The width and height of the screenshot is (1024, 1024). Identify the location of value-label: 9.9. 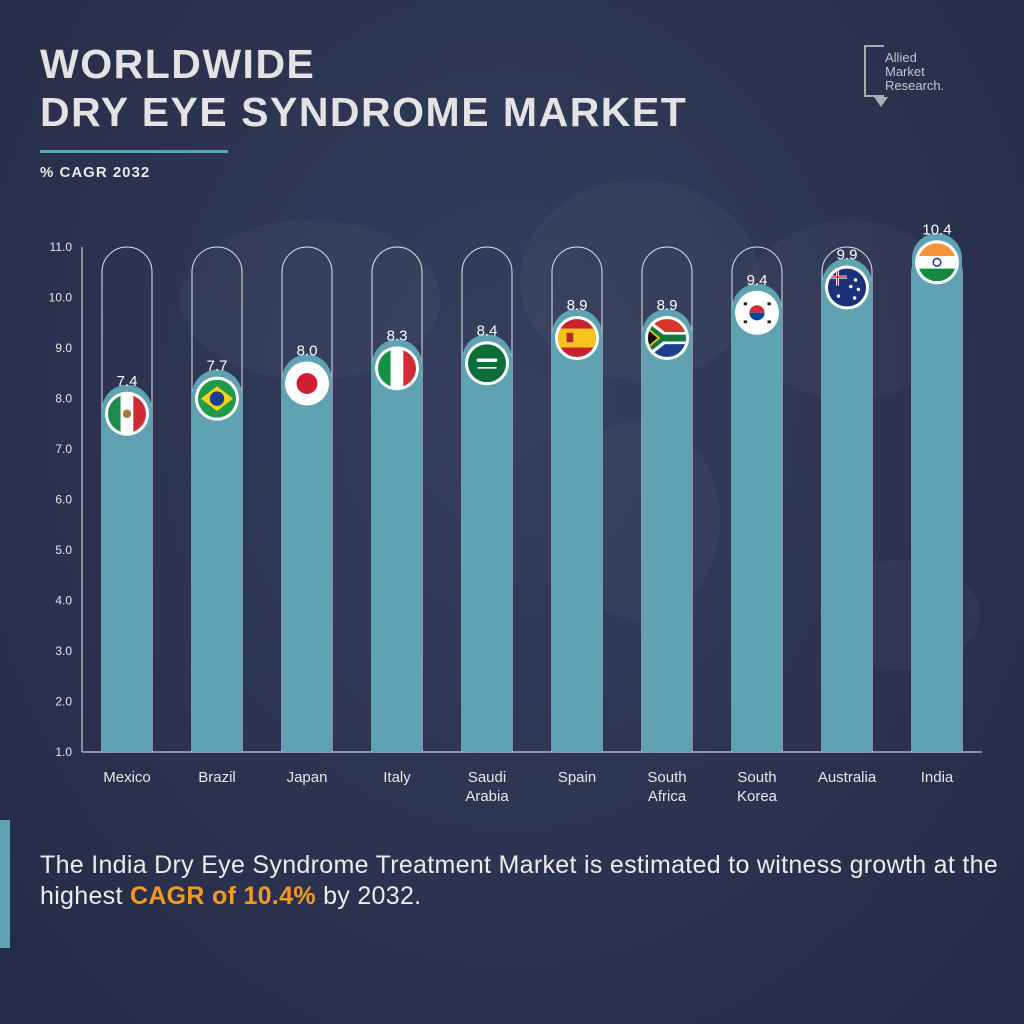
(847, 255).